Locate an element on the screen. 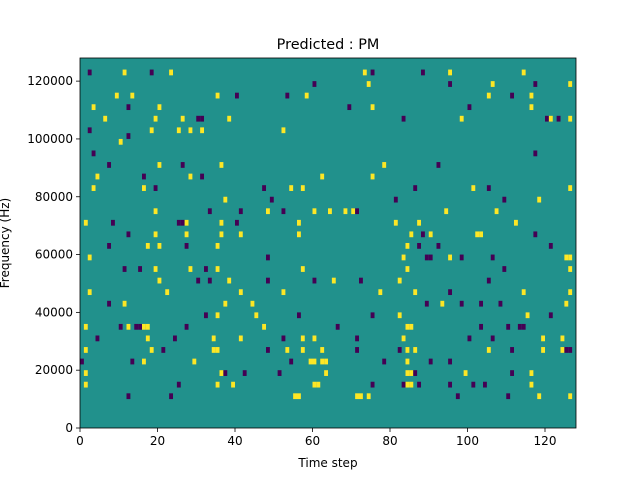  x-axis-label: Time step is located at coordinates (327, 463).